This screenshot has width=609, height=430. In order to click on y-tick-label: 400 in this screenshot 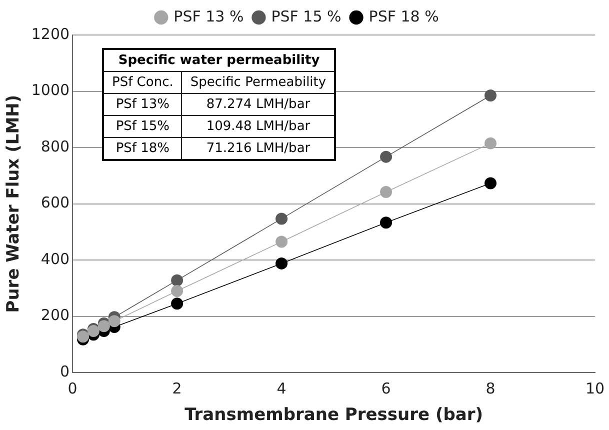, I will do `click(55, 259)`.